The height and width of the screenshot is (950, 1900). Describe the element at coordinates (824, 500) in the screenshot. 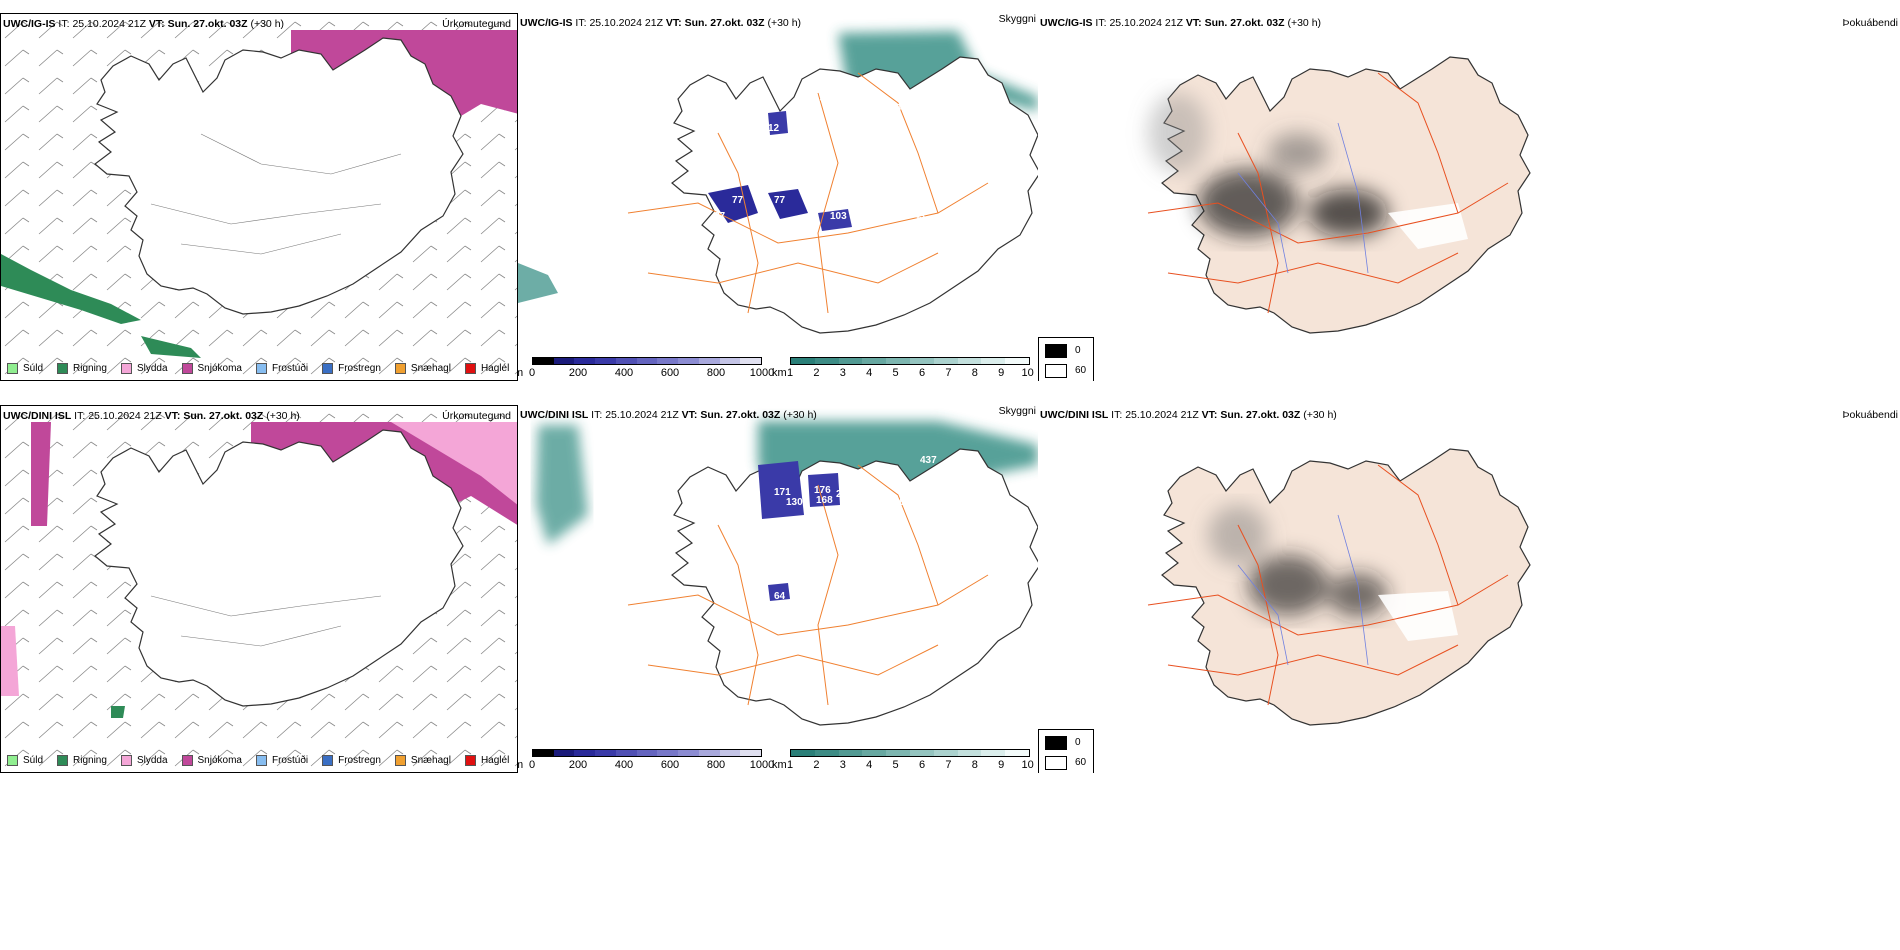

I see `cloudbase-label: 168` at that location.